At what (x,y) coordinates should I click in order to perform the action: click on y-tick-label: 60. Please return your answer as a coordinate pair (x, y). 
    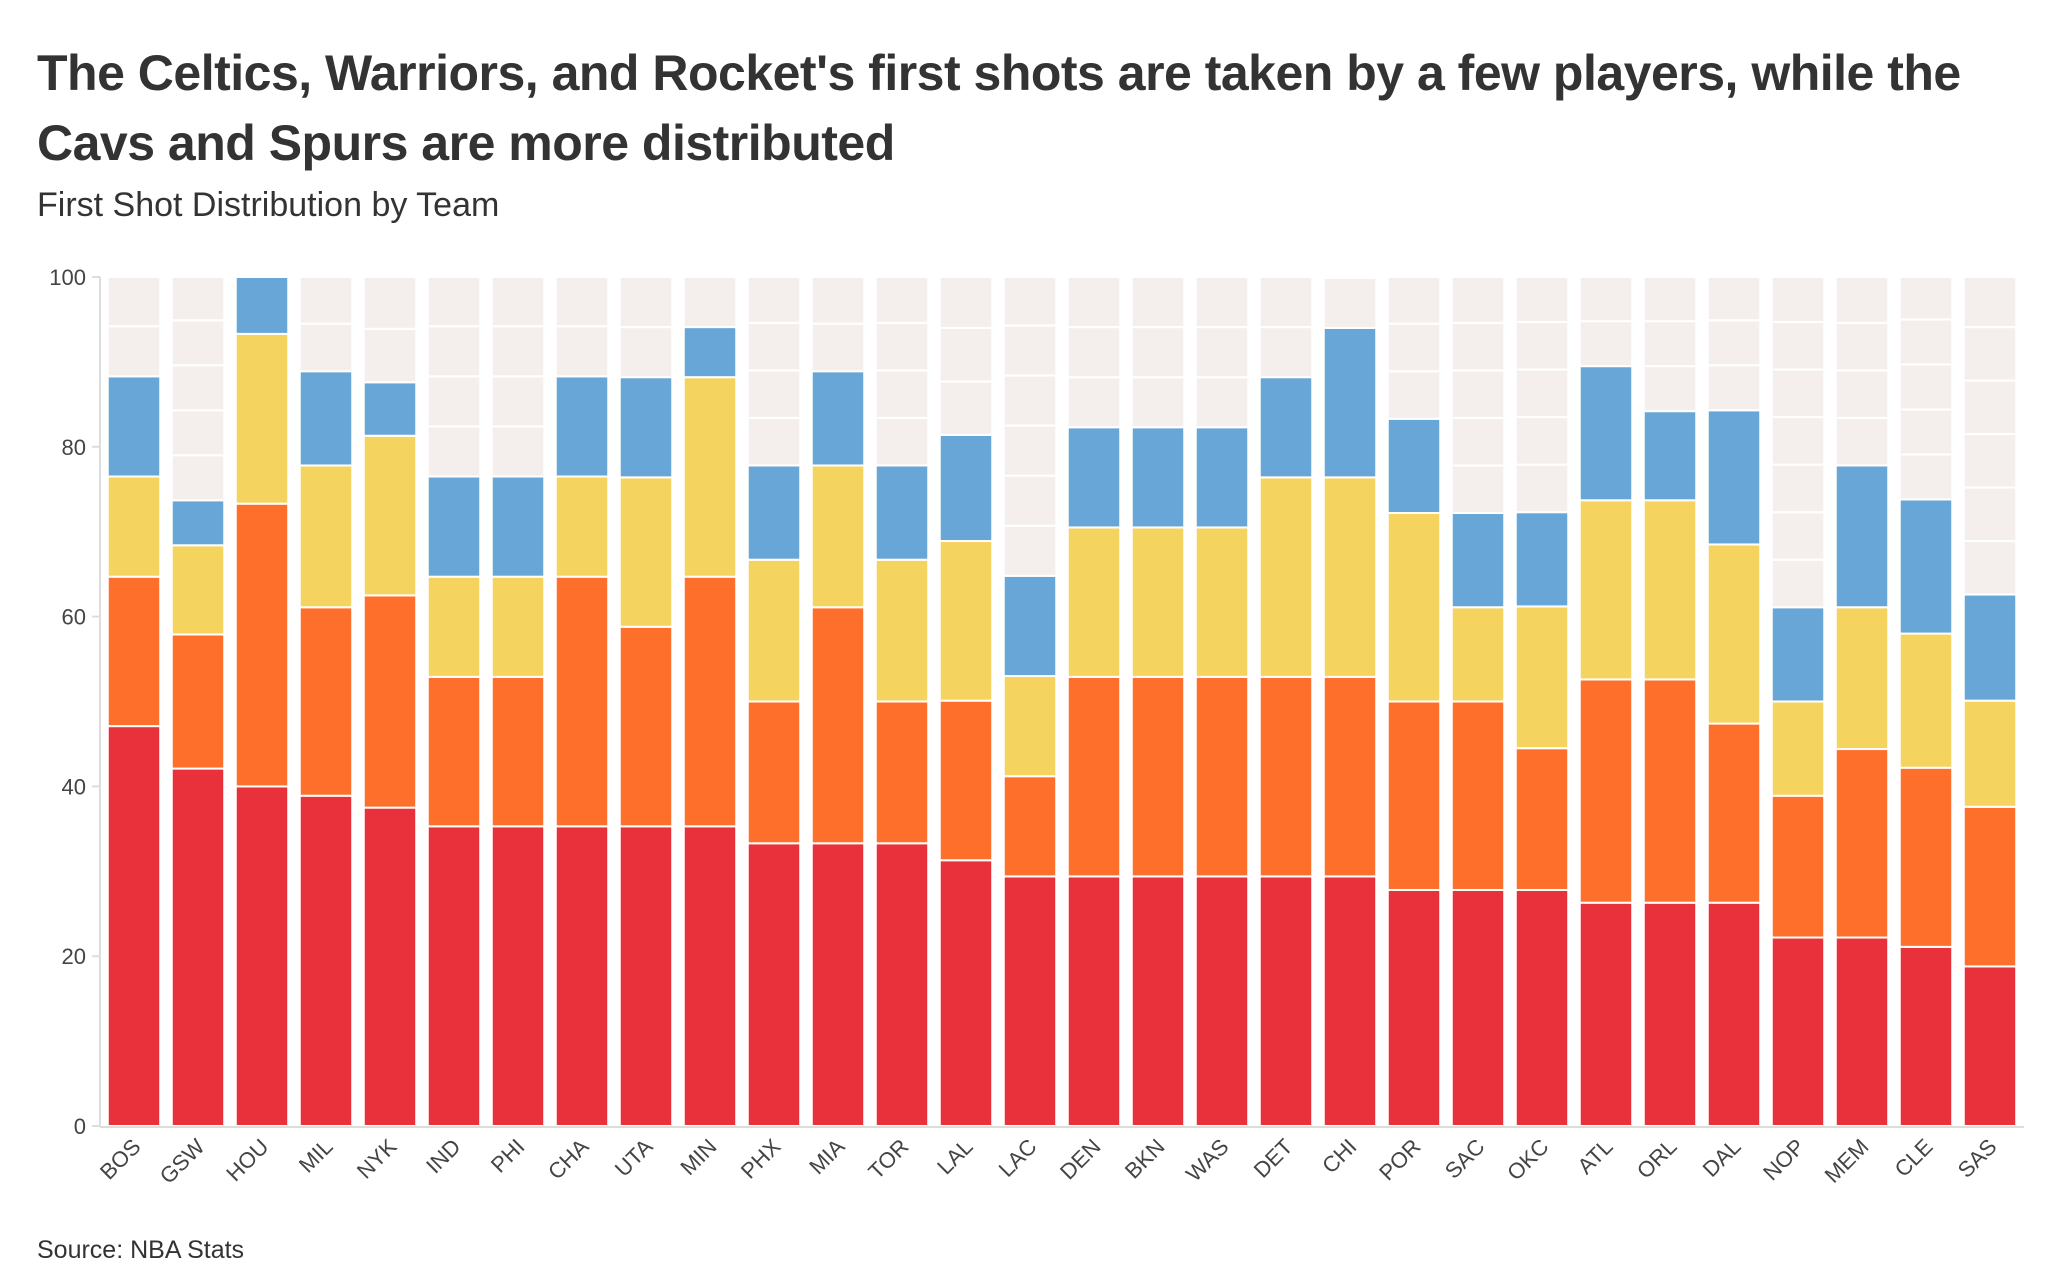
    Looking at the image, I should click on (74, 617).